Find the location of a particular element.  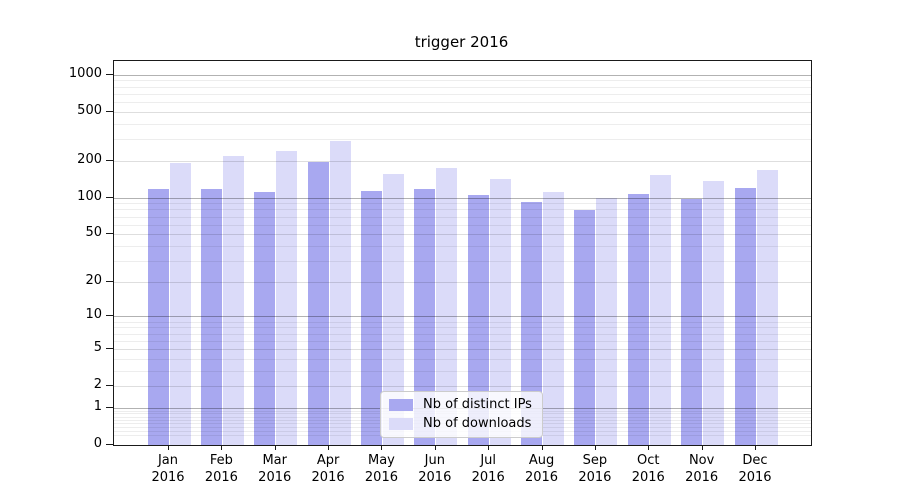

bar-distinct-ips-apr is located at coordinates (318, 303).